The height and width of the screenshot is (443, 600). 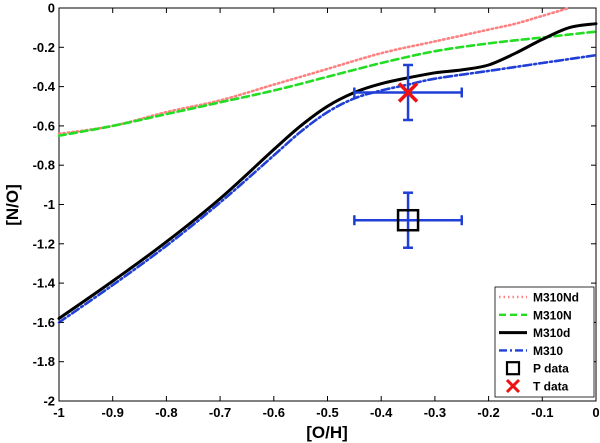 I want to click on y-tick-label: -1, so click(x=49, y=204).